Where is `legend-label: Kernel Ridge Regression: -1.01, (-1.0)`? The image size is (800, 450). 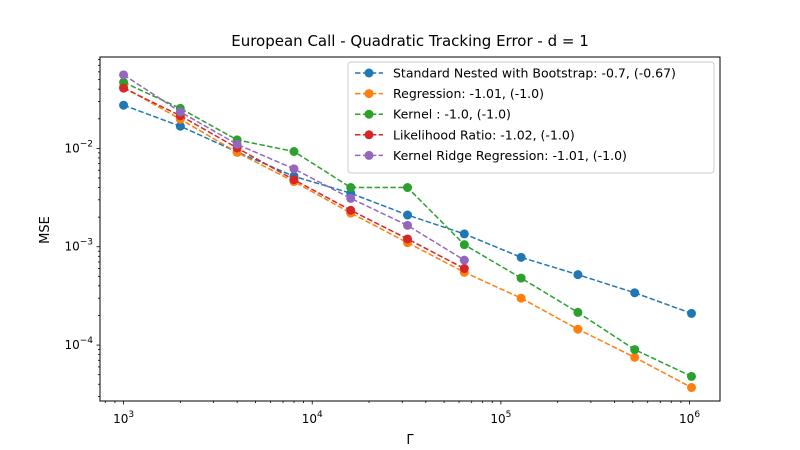
legend-label: Kernel Ridge Regression: -1.01, (-1.0) is located at coordinates (510, 155).